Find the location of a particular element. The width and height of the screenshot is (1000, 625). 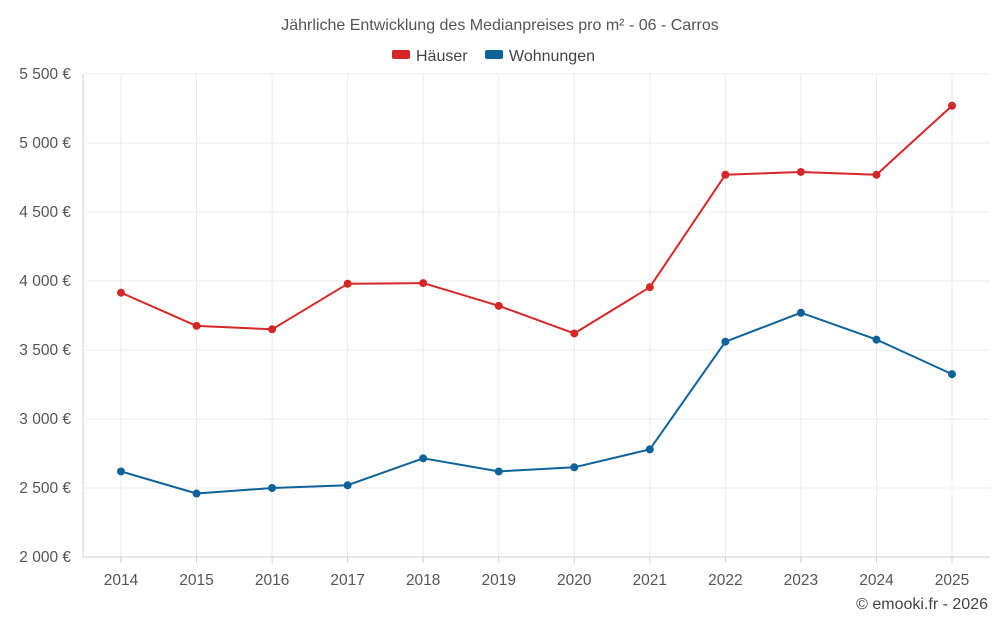

legend: Häuser Wohnungen is located at coordinates (493, 56).